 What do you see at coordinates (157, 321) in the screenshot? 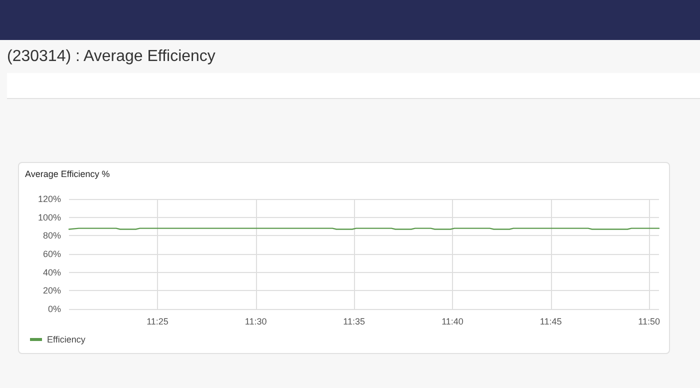
I see `x-tick-label: 11:25` at bounding box center [157, 321].